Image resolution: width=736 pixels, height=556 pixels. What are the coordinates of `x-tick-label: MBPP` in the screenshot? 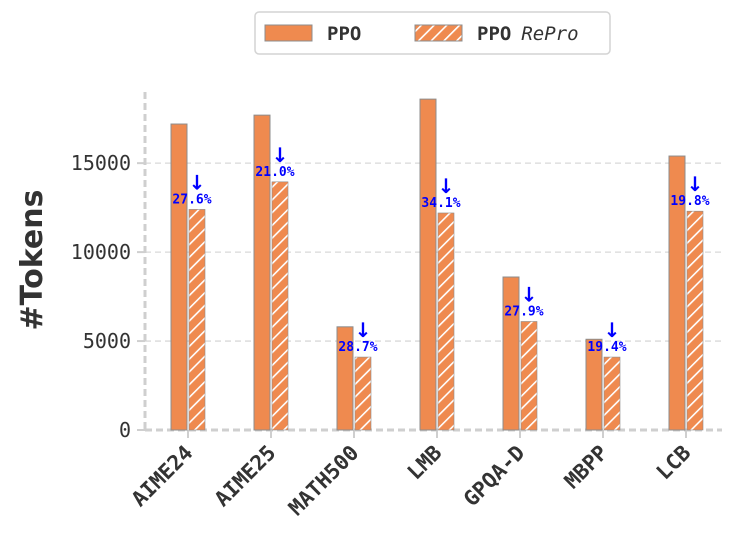 It's located at (586, 467).